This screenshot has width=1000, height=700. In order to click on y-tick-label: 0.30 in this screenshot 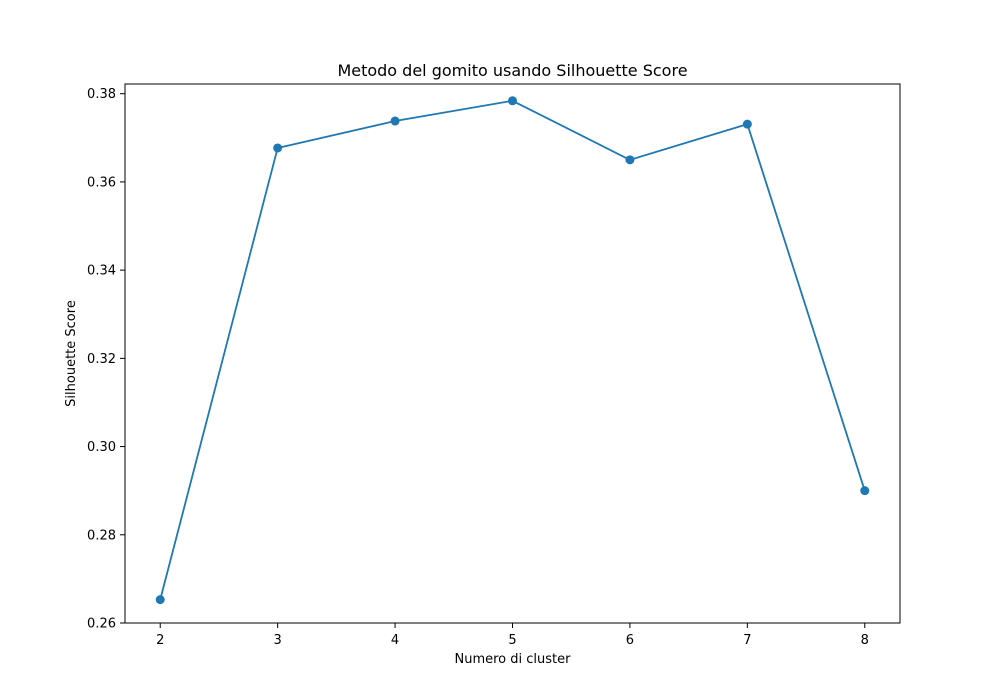, I will do `click(101, 447)`.